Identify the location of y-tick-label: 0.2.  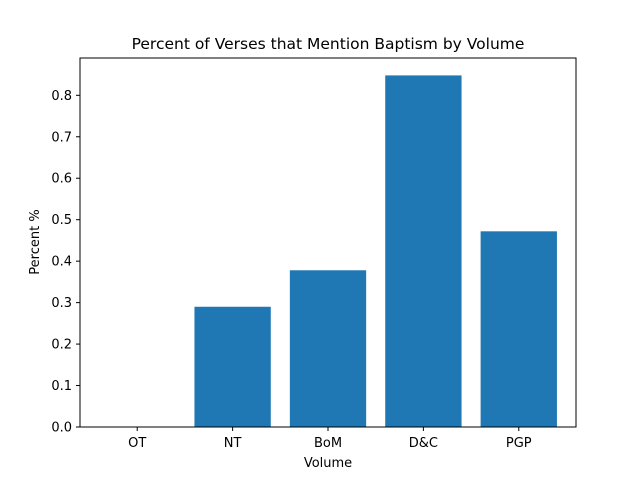
(61, 345).